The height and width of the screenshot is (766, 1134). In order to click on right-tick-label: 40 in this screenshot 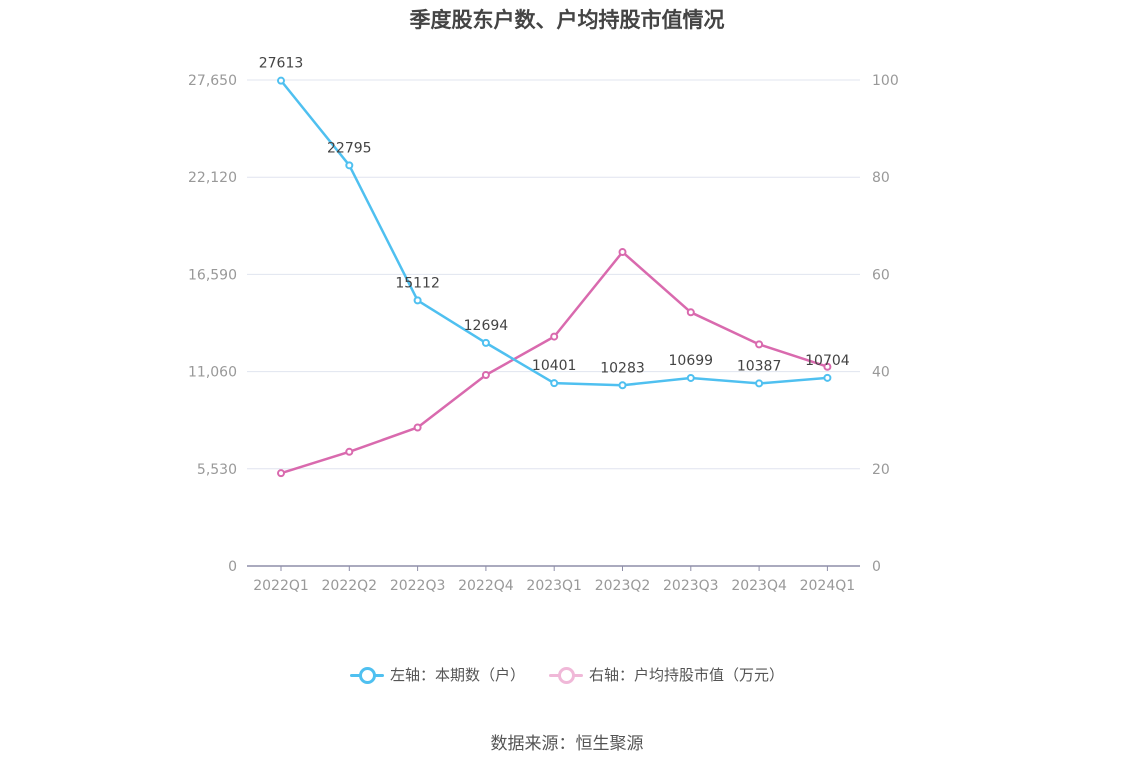, I will do `click(881, 373)`.